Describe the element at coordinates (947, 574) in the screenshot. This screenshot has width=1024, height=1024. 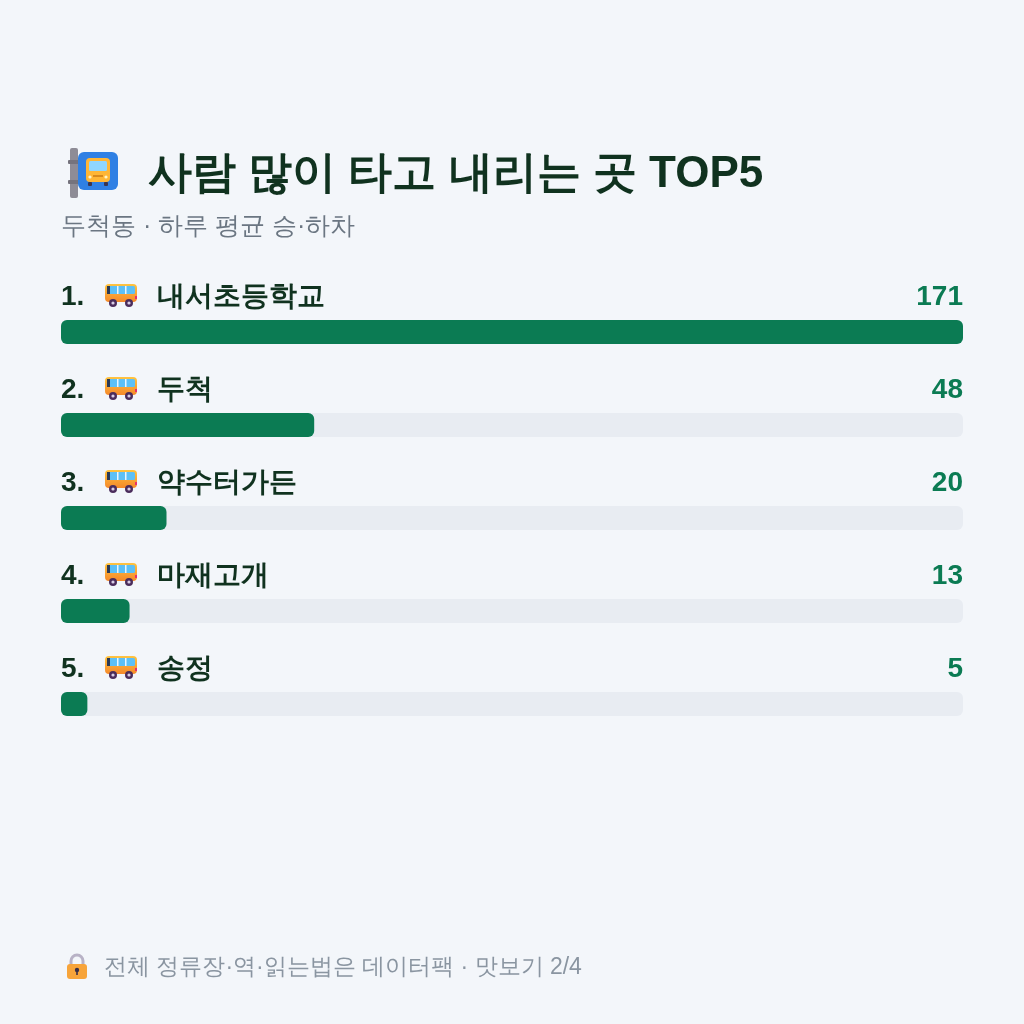
I see `data-label: 13` at that location.